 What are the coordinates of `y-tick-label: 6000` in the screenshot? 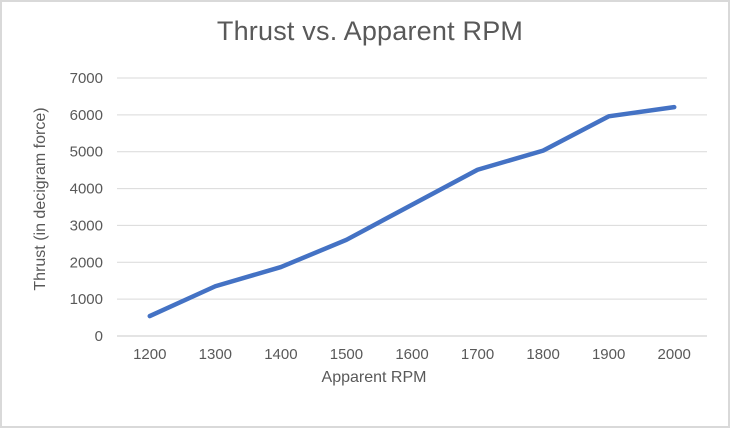 It's located at (86, 115).